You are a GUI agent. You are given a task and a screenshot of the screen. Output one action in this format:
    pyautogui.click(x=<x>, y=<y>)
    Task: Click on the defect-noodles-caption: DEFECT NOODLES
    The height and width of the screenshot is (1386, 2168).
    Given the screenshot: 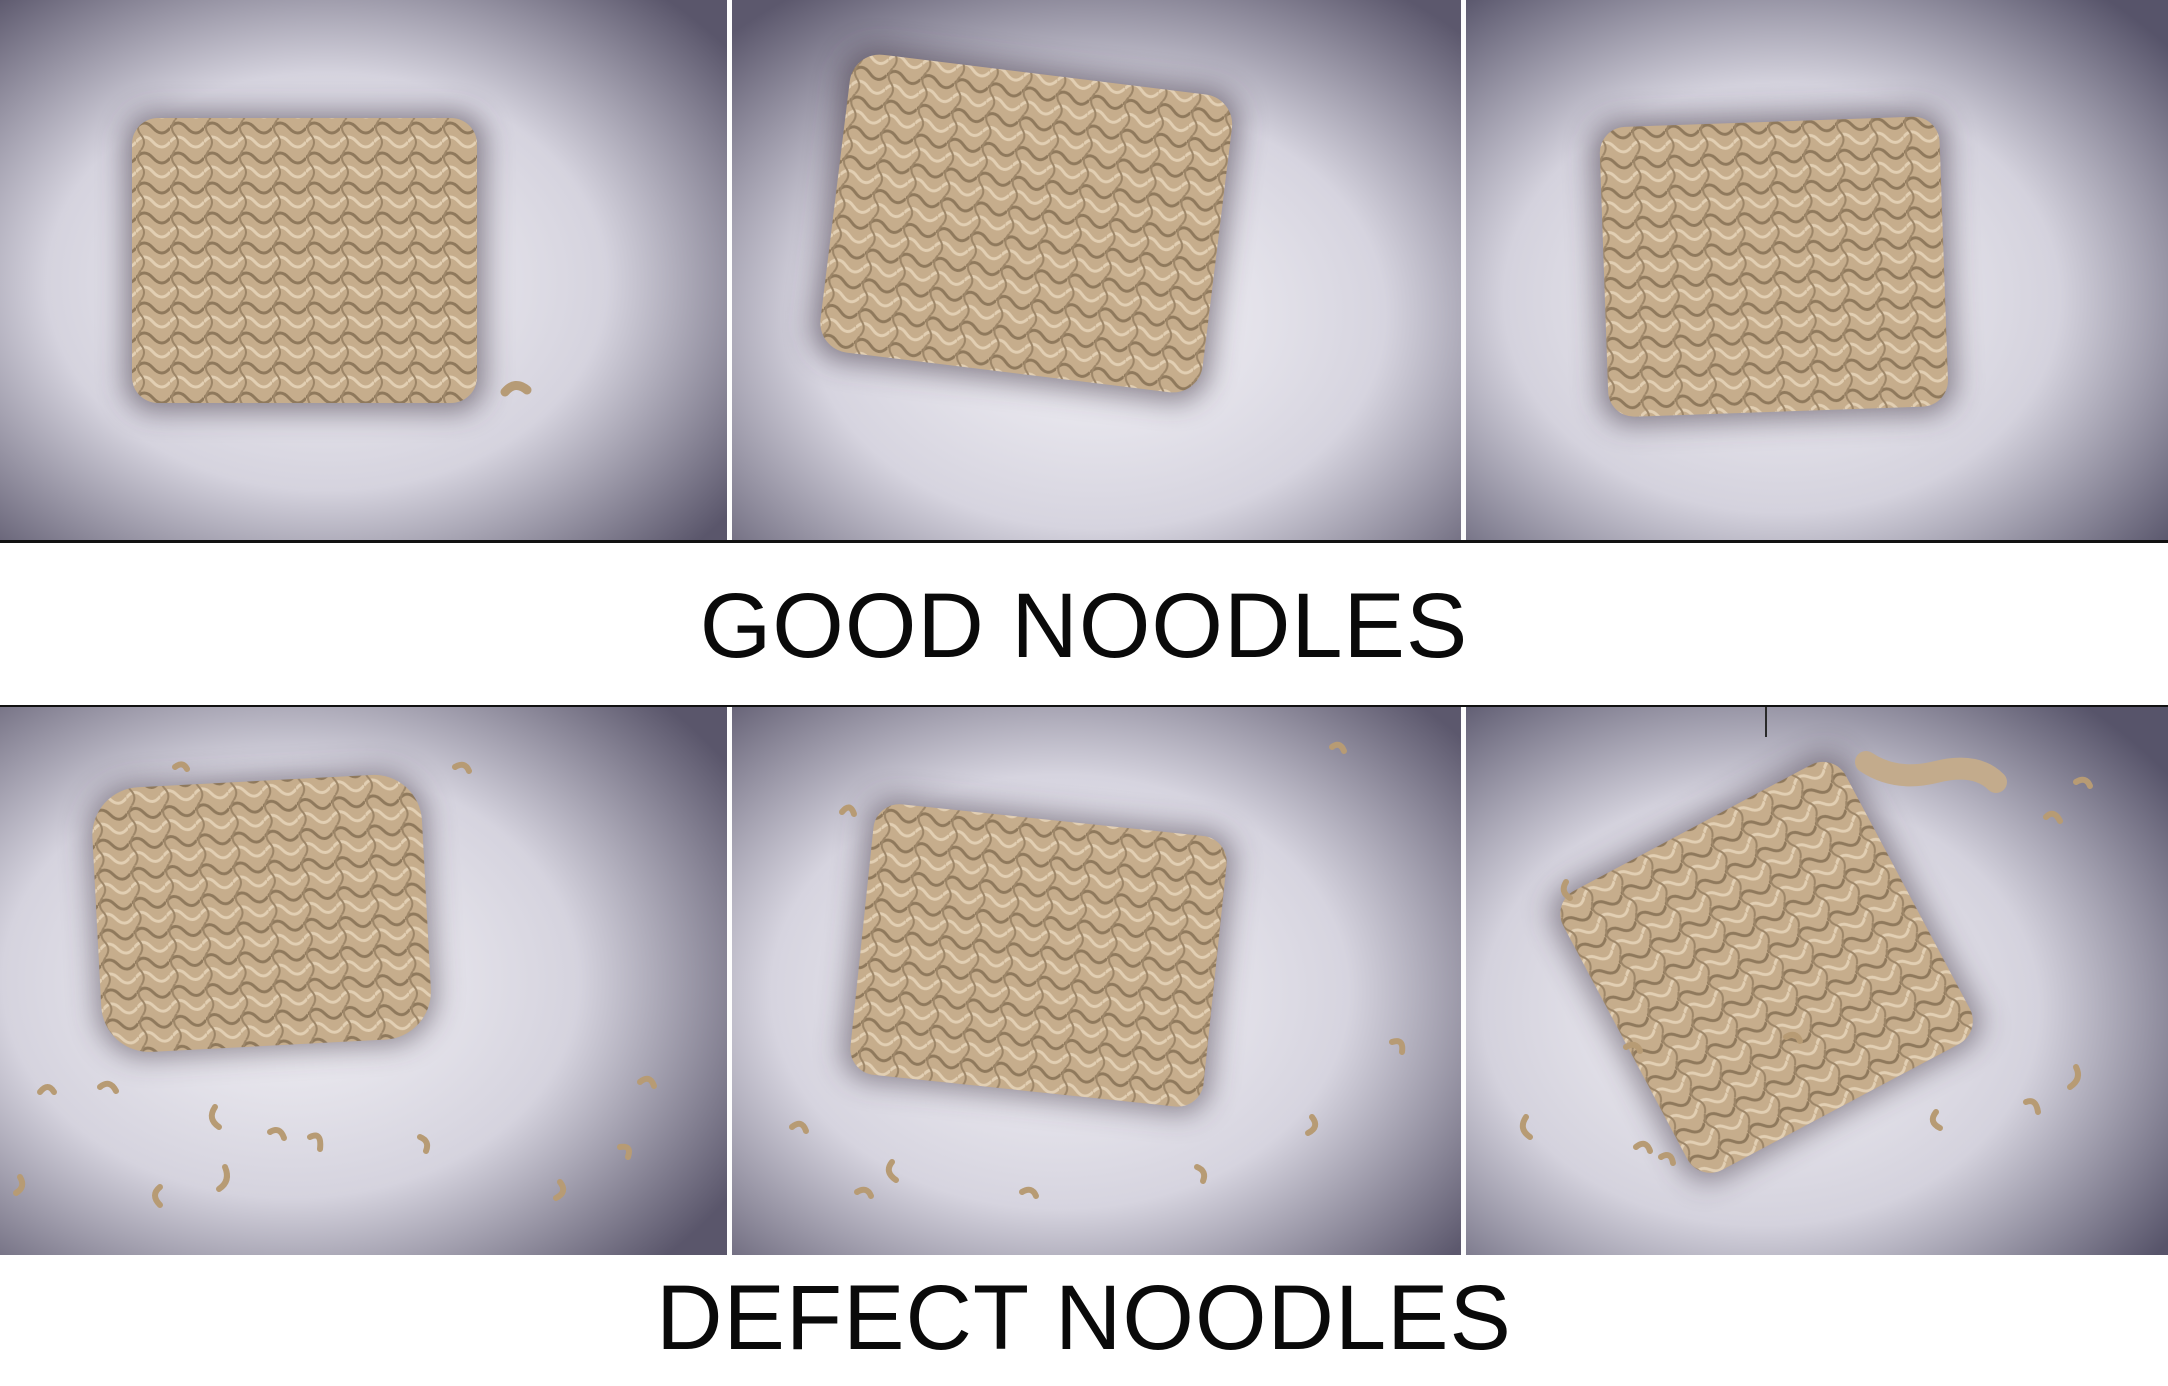 What is the action you would take?
    pyautogui.click(x=1084, y=1318)
    